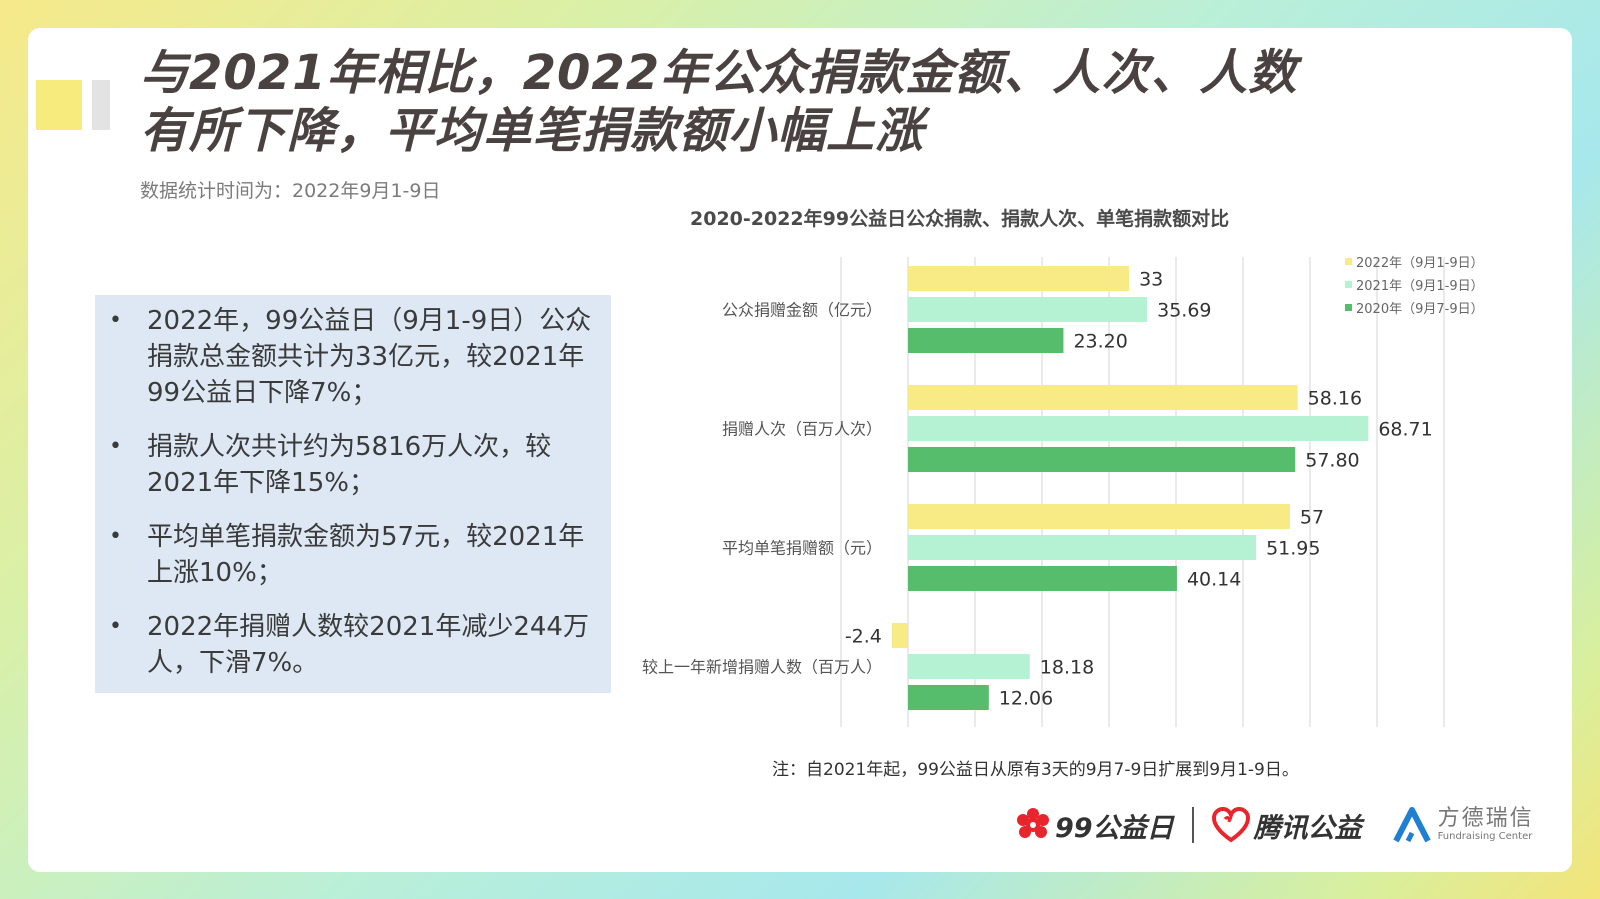 Image resolution: width=1600 pixels, height=899 pixels. I want to click on chart-note: 注：自2021年起，99公益日从原有3天的9月7-9日扩展到9月1-9日。, so click(1035, 770).